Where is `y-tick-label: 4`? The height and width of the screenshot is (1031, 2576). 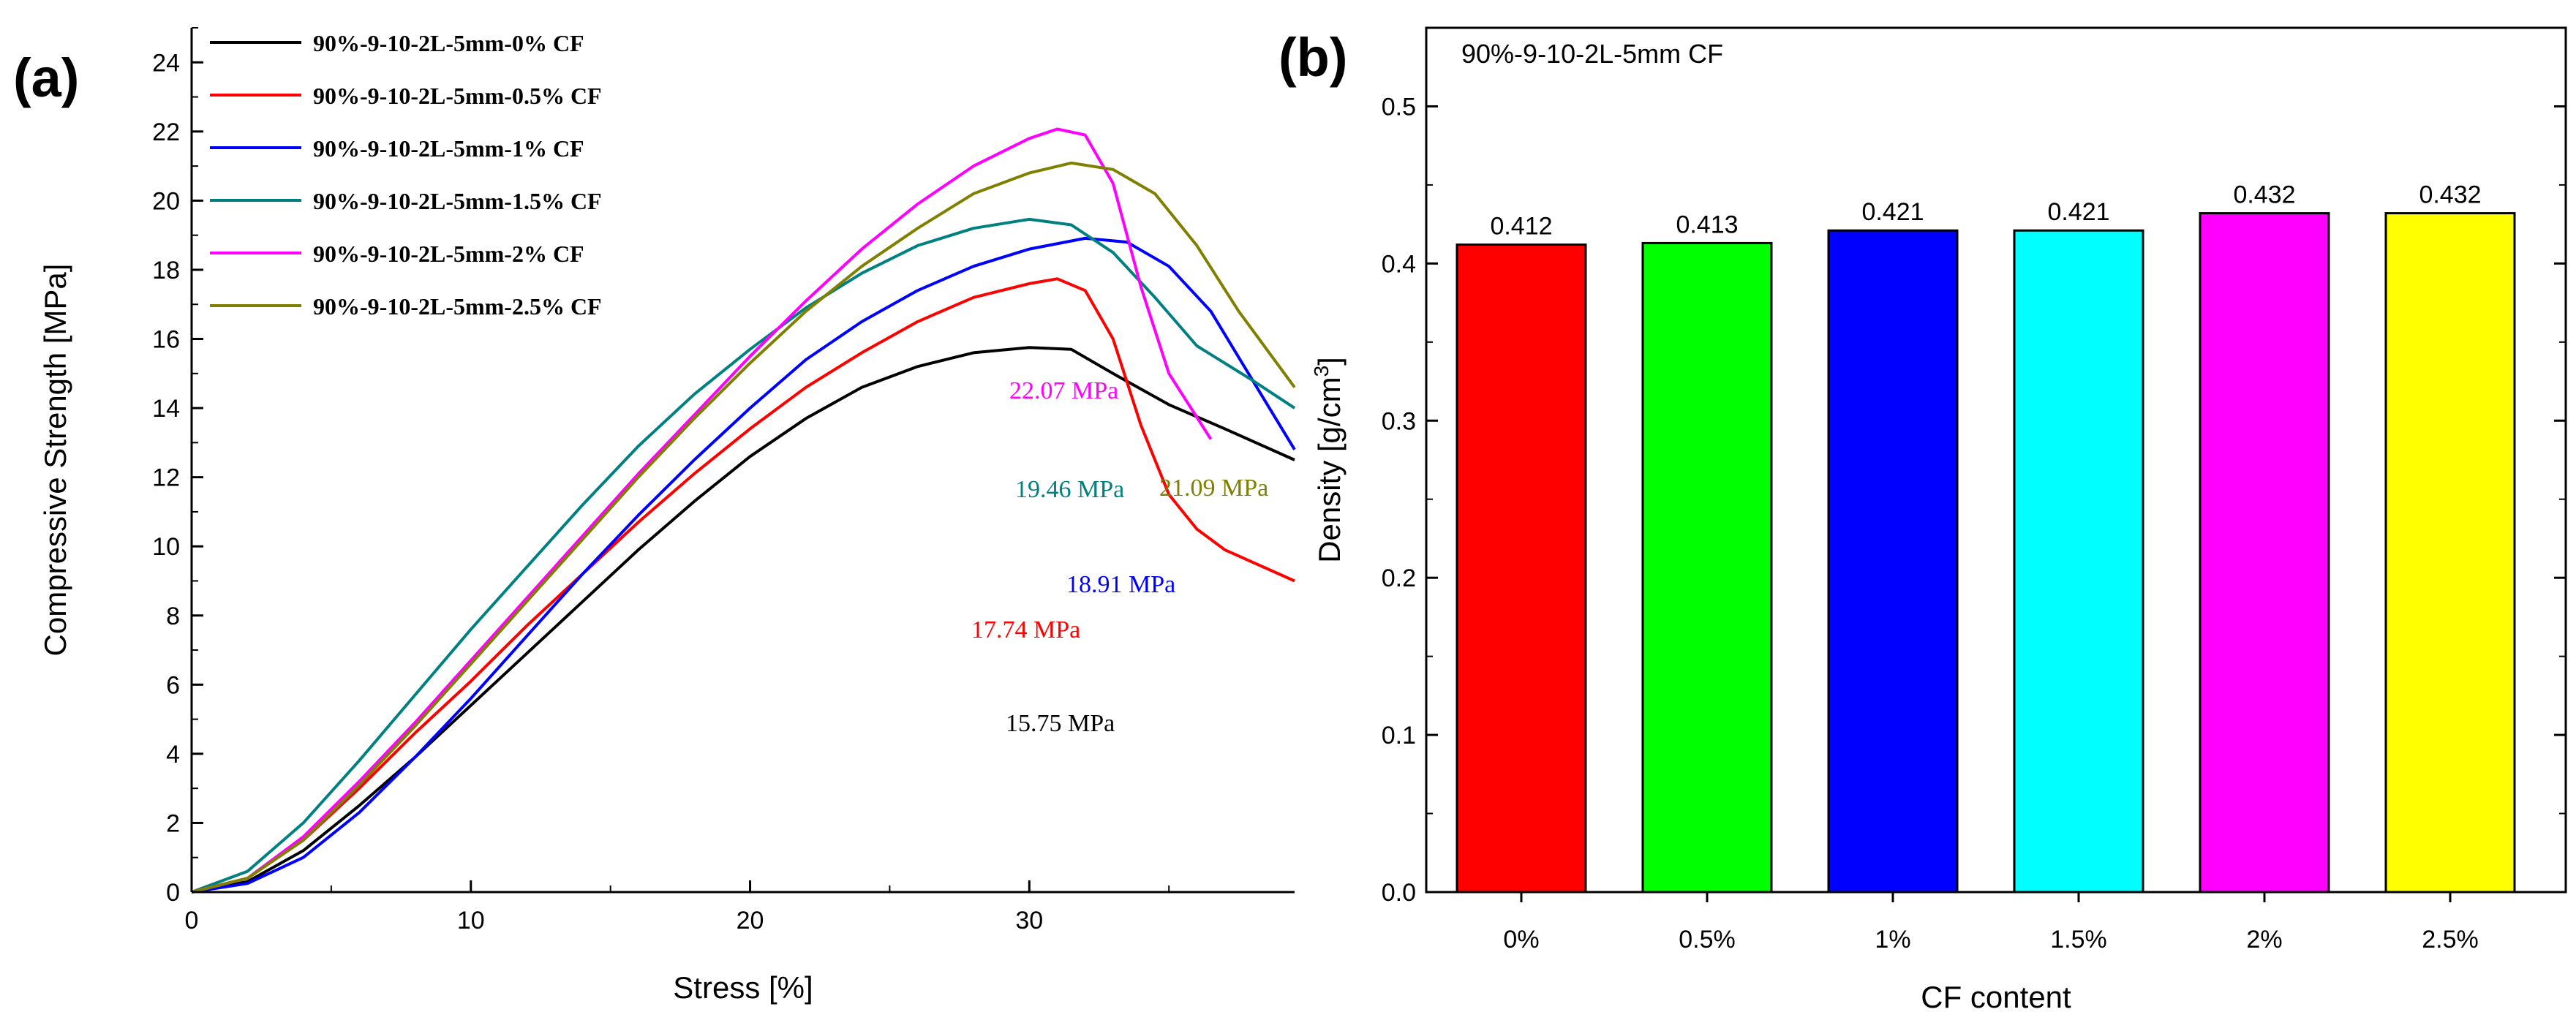 y-tick-label: 4 is located at coordinates (173, 755).